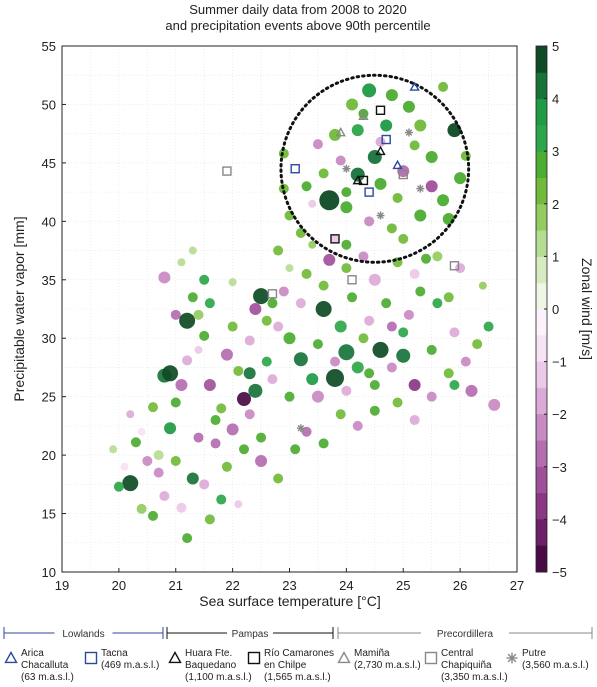  Describe the element at coordinates (559, 572) in the screenshot. I see `colorbar-tick-label: −5` at that location.